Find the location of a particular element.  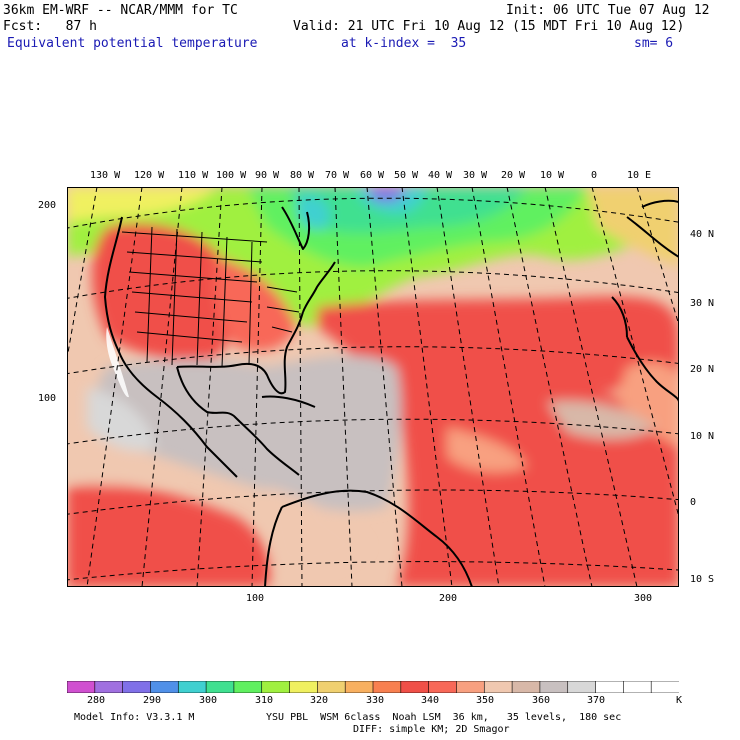

colorbar-label: 360 is located at coordinates (541, 700).